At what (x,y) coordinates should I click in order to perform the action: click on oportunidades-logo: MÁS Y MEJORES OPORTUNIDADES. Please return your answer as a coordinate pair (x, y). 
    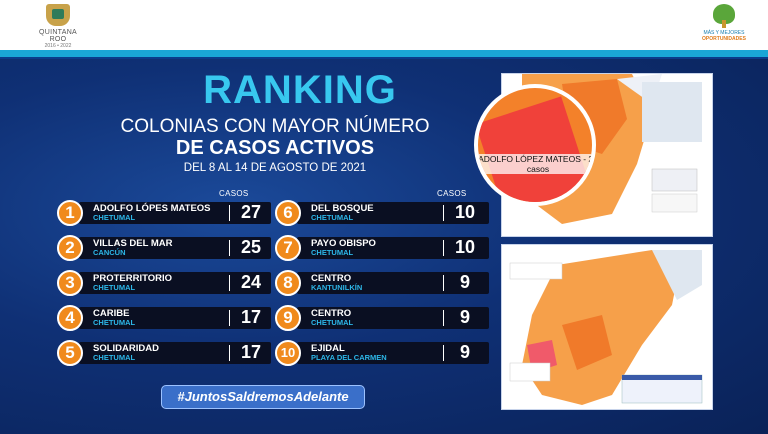
    Looking at the image, I should click on (724, 26).